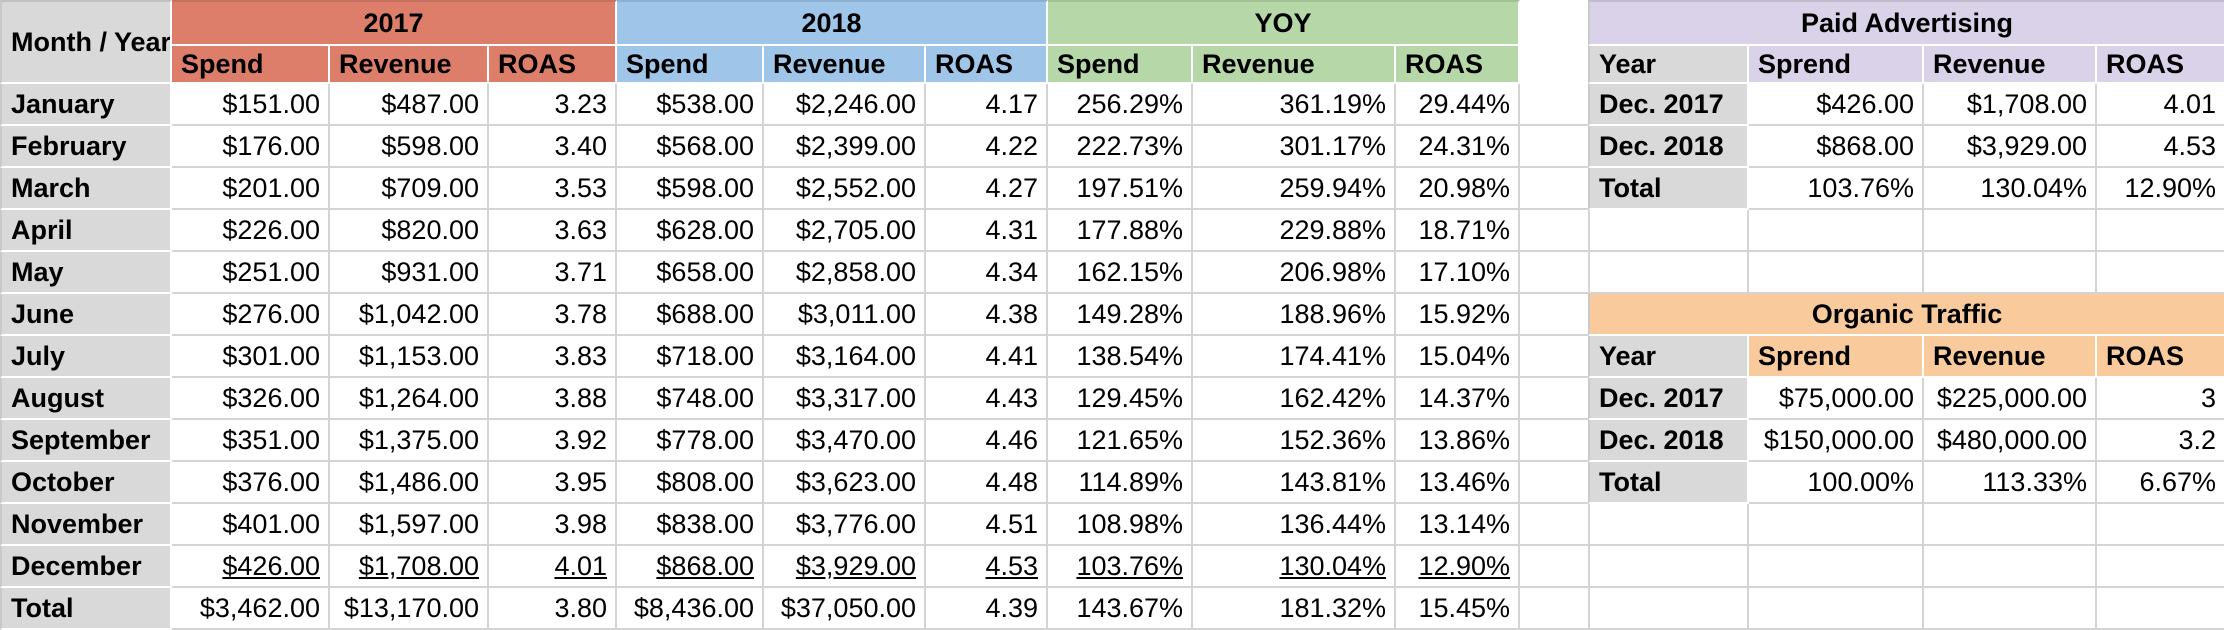  What do you see at coordinates (251, 357) in the screenshot?
I see `spend-2017-cell: $301.00` at bounding box center [251, 357].